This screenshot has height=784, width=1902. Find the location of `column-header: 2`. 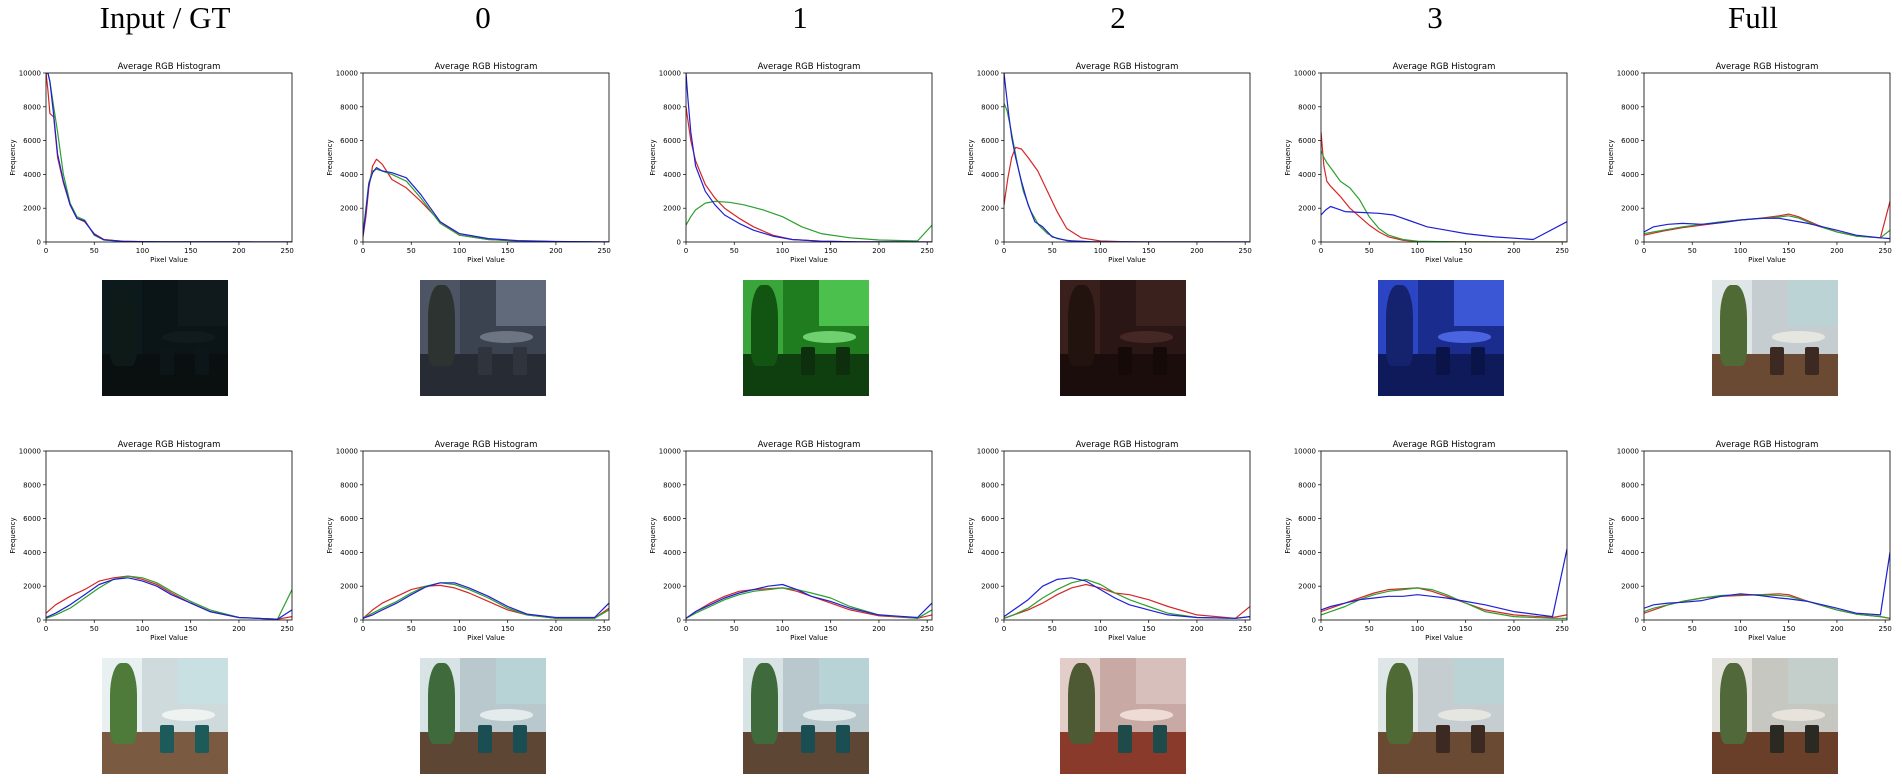

column-header: 2 is located at coordinates (1118, 17).